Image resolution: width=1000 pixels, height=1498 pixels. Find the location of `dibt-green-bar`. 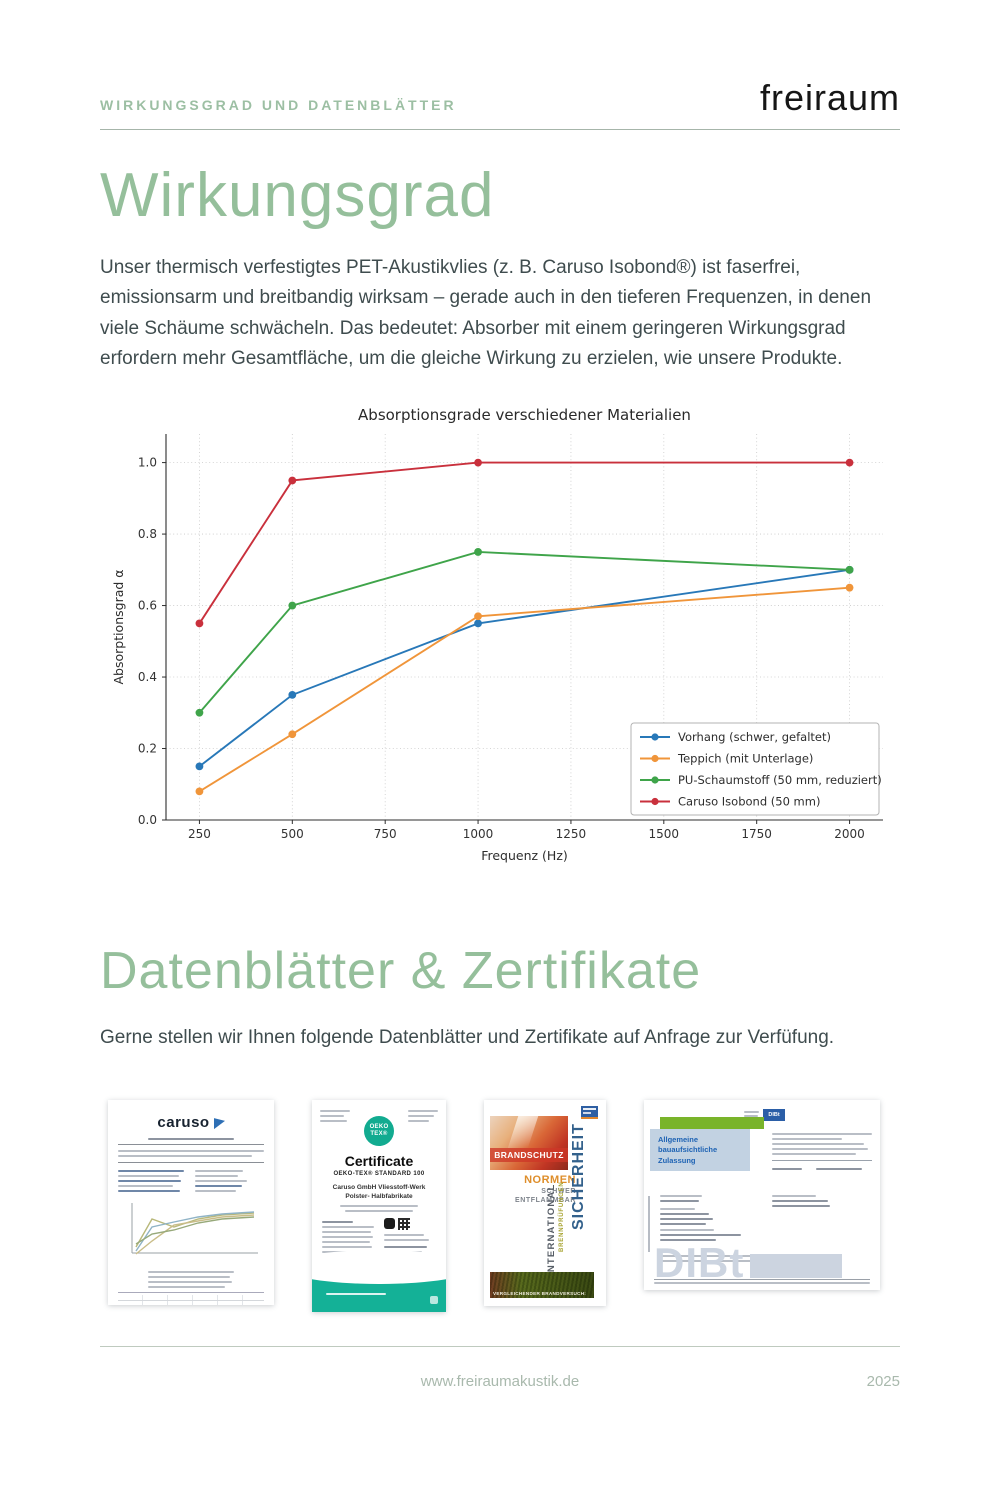

dibt-green-bar is located at coordinates (712, 1122).